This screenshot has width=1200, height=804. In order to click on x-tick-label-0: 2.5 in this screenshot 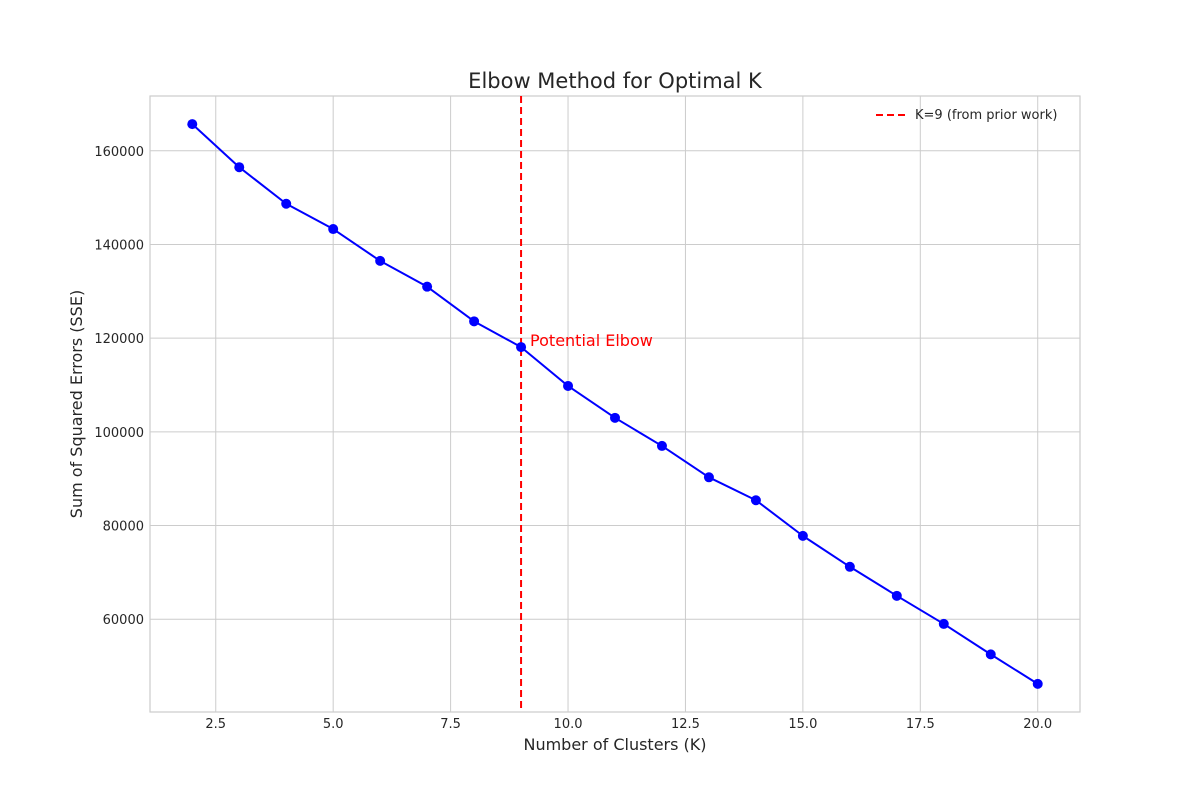, I will do `click(215, 724)`.